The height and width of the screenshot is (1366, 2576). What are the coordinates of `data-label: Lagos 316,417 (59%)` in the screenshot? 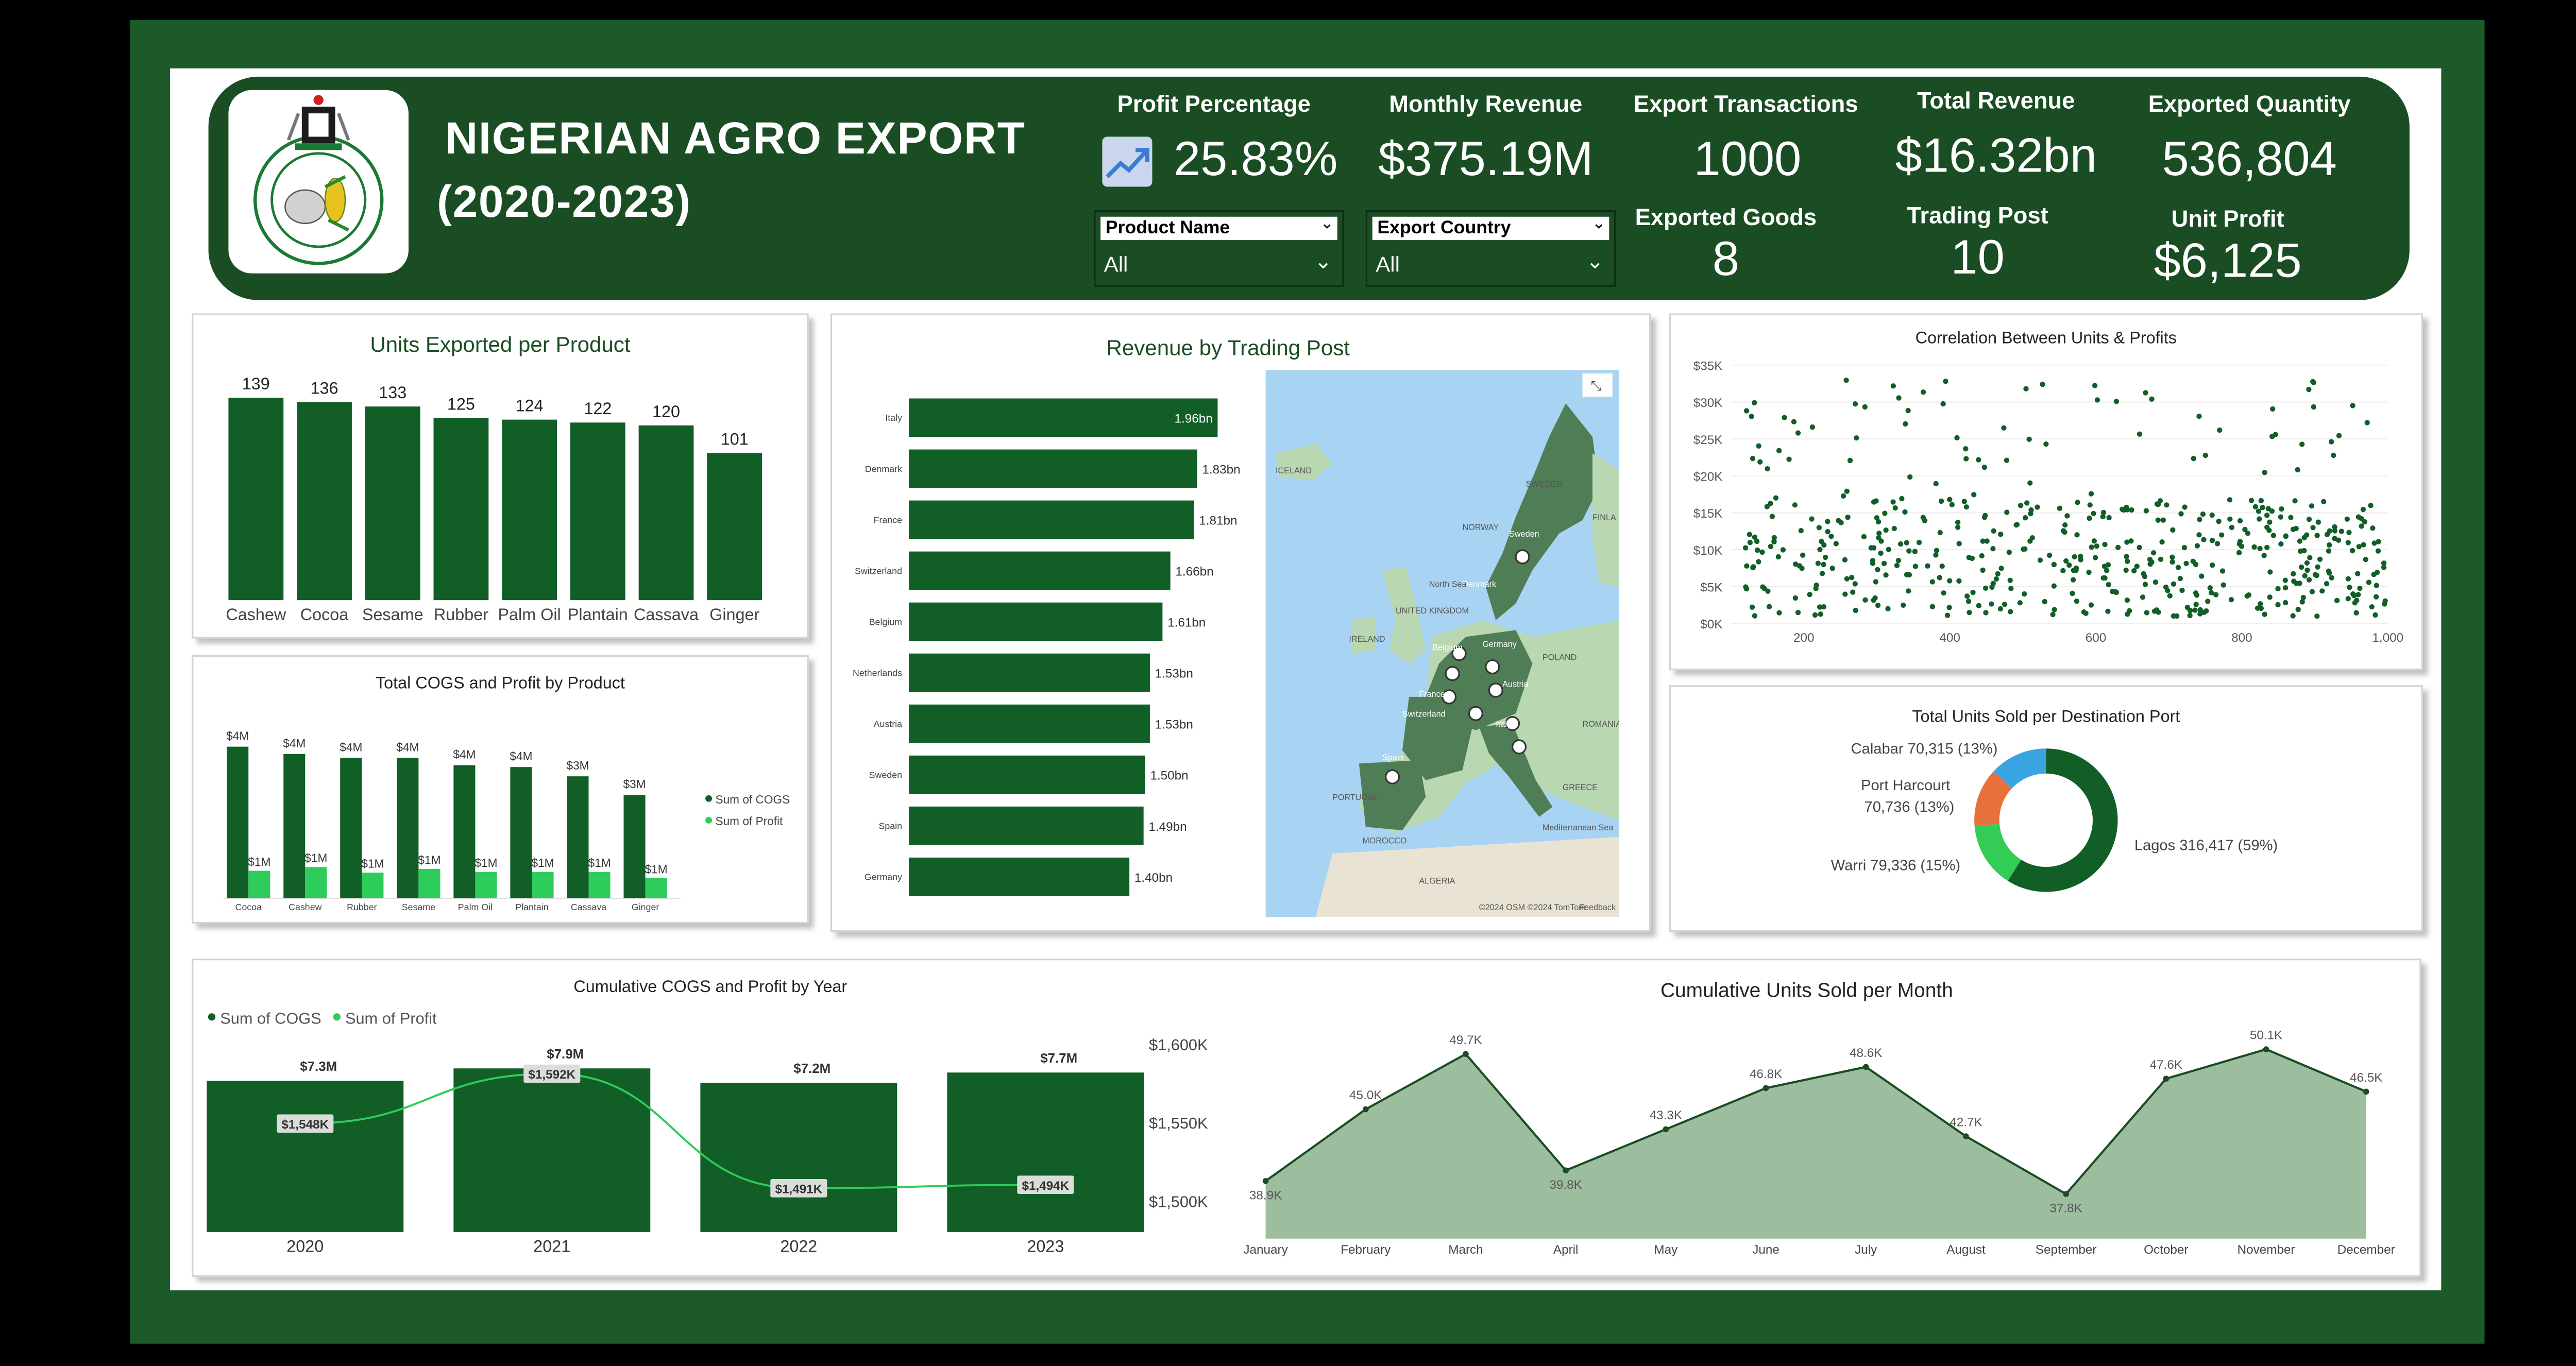 It's located at (2206, 846).